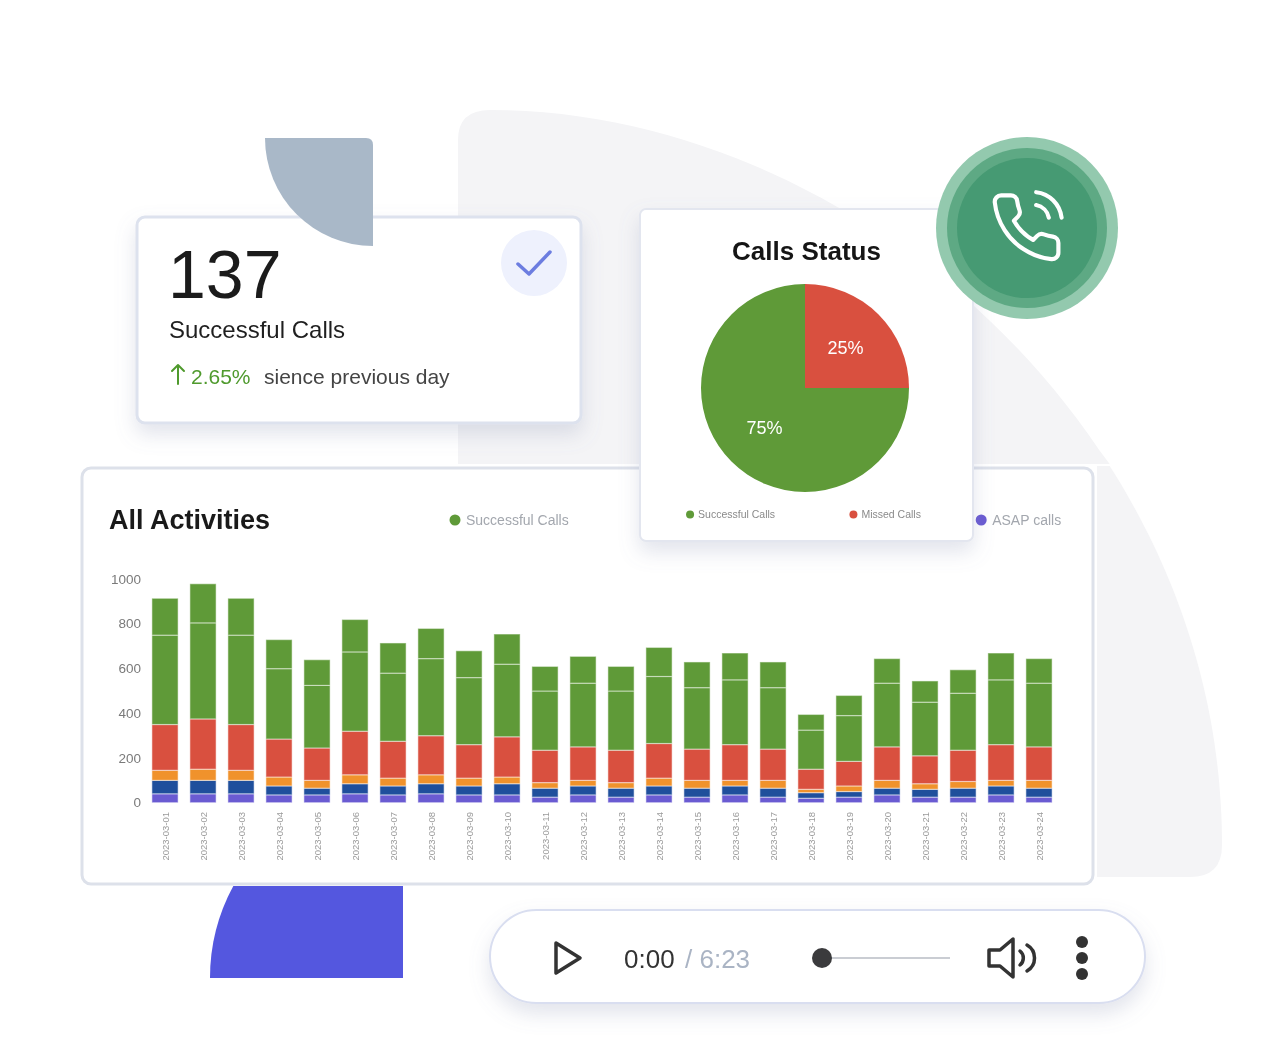 The height and width of the screenshot is (1054, 1274). Describe the element at coordinates (257, 329) in the screenshot. I see `text: Successful Calls` at that location.